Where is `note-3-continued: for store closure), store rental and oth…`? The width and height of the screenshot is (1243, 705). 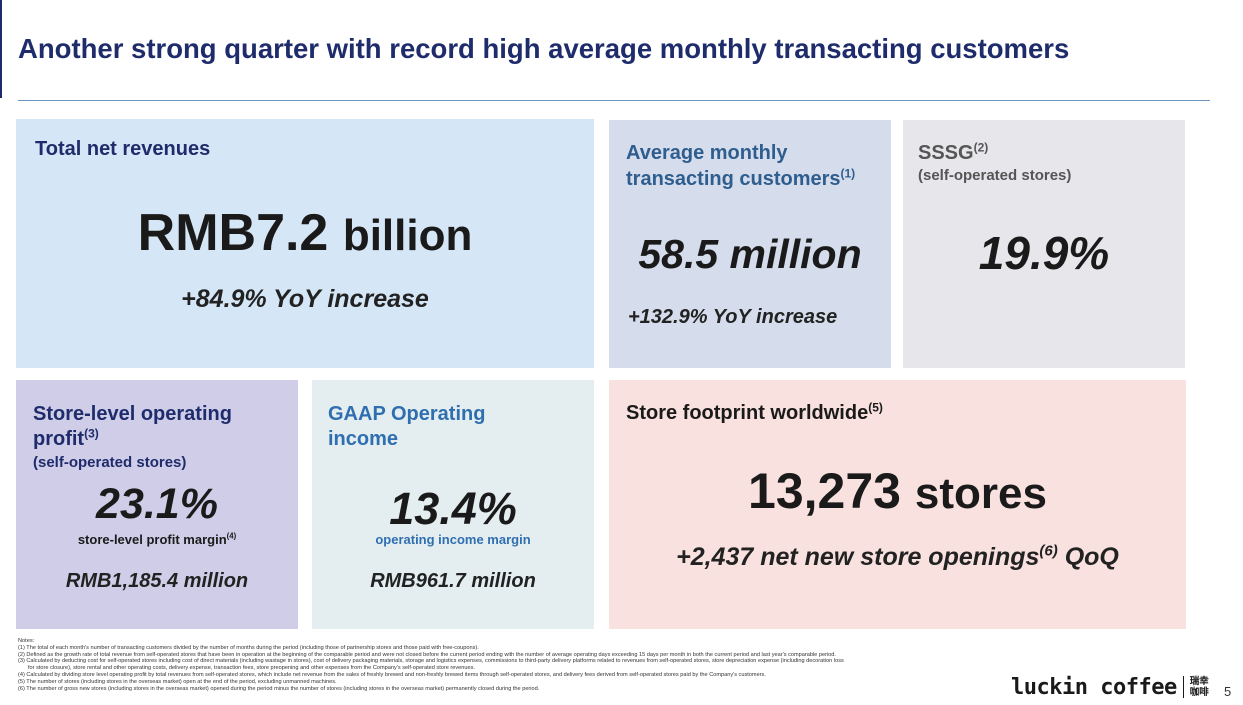
note-3-continued: for store closure), store rental and oth… is located at coordinates (251, 668).